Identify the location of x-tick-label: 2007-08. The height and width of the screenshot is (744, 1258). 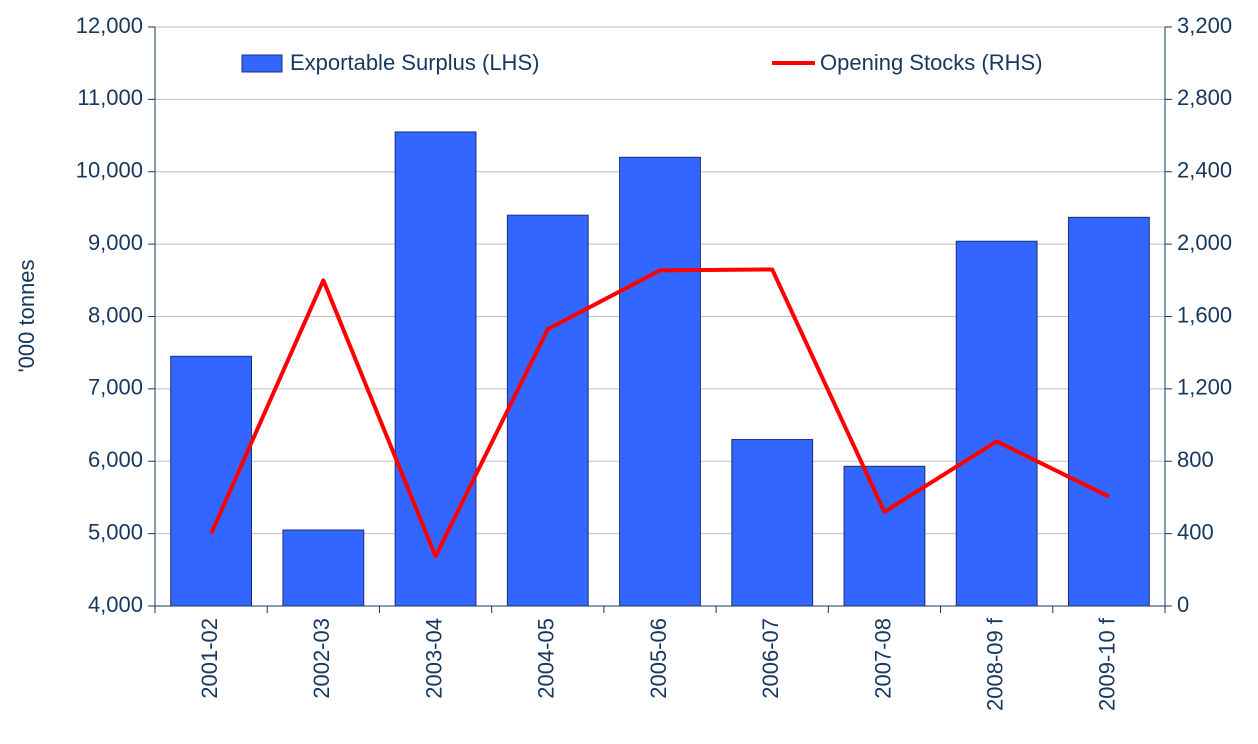
(882, 658).